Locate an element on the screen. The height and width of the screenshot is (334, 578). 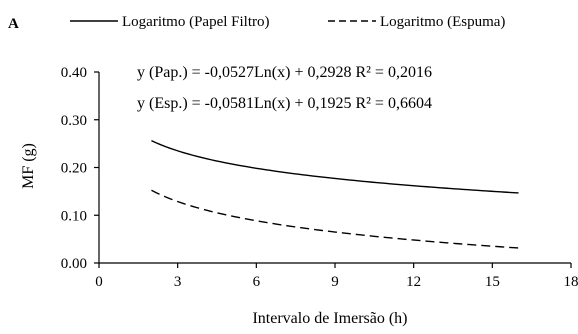
y-tick-label: 0.00 is located at coordinates (74, 264).